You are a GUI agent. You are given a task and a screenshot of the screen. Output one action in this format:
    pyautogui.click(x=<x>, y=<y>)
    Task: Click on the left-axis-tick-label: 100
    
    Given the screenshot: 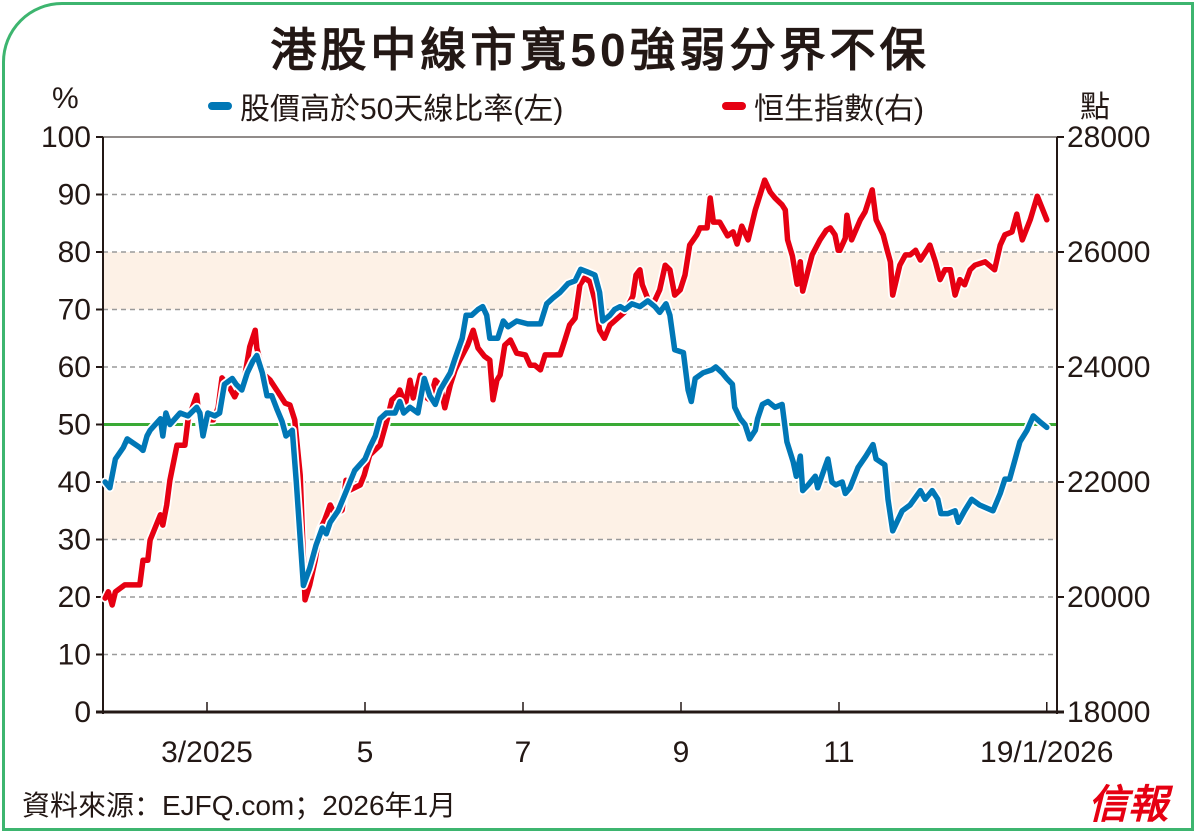 What is the action you would take?
    pyautogui.click(x=66, y=137)
    